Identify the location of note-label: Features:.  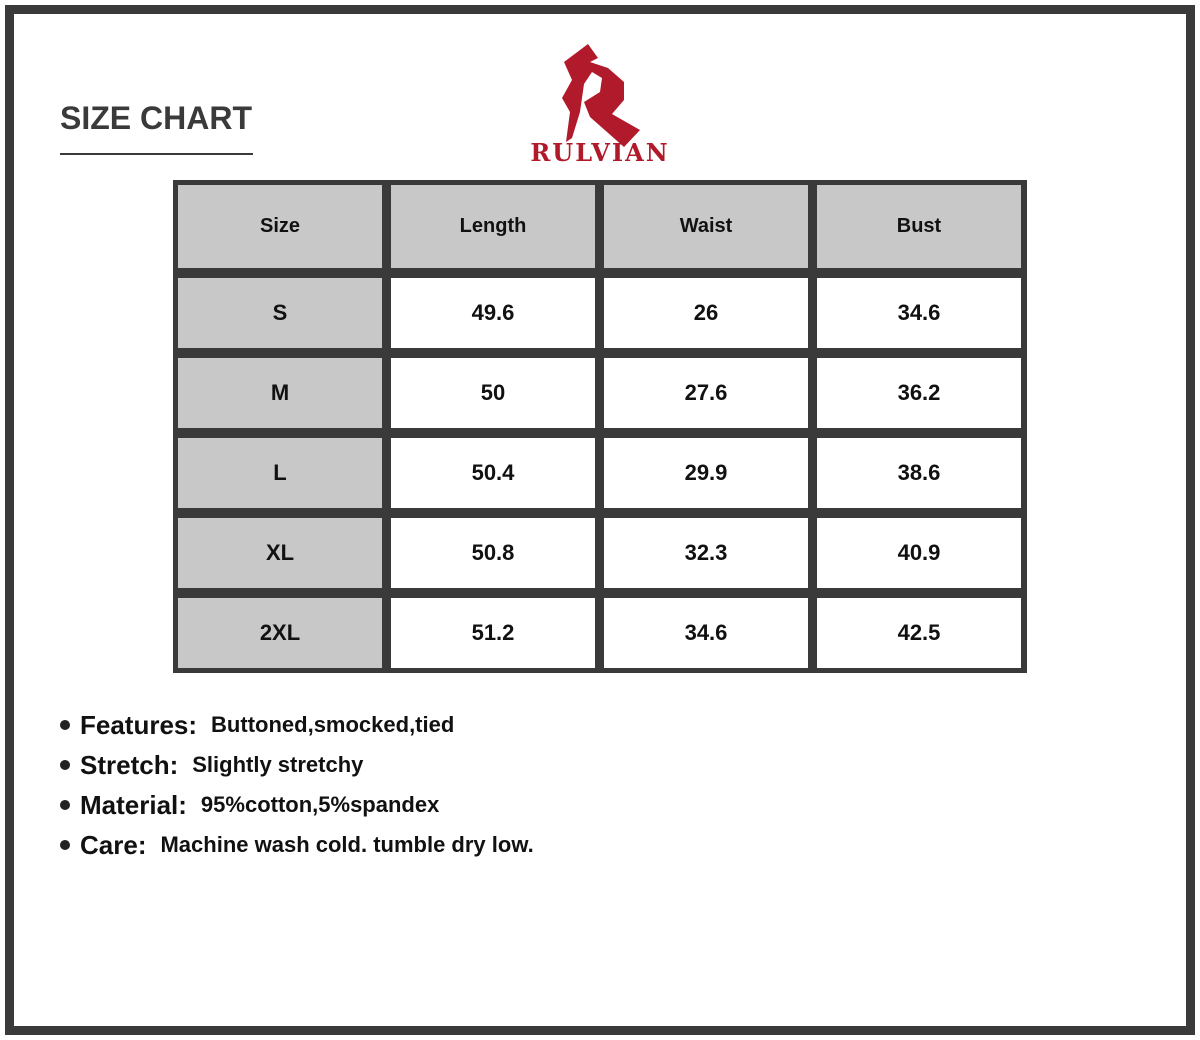
(139, 724).